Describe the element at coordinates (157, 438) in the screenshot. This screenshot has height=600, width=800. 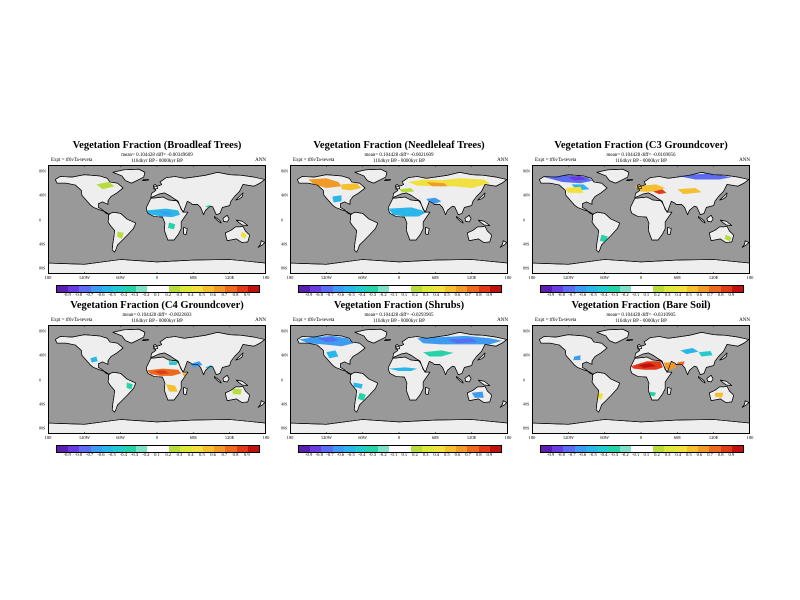
I see `lon-axis: 180 120W 60W 0 60E 120E 180` at that location.